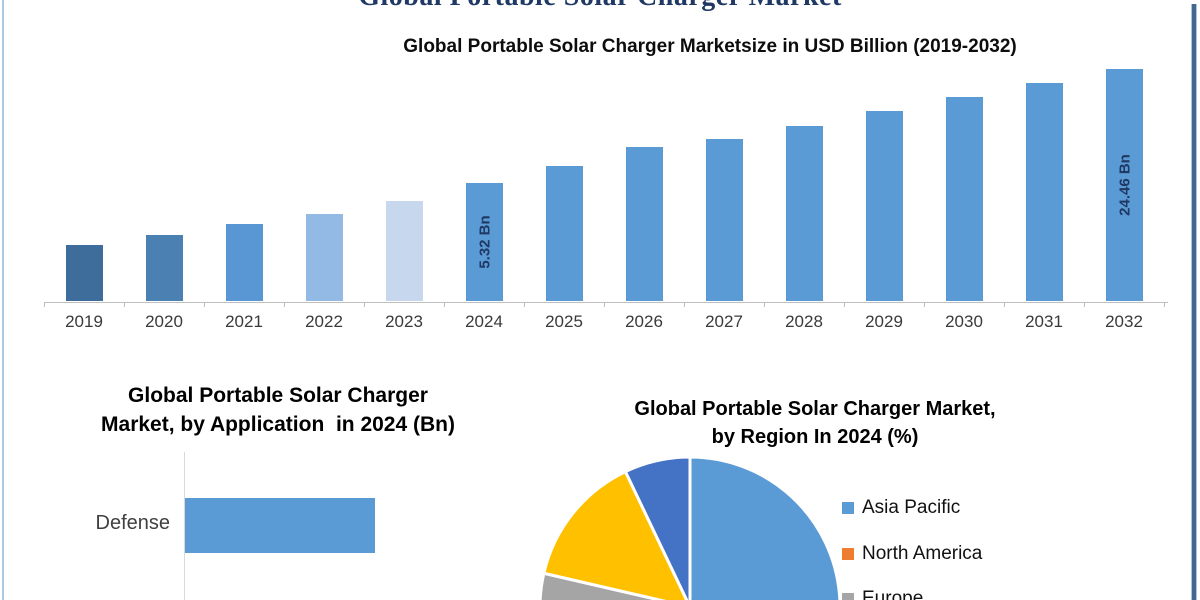  I want to click on bar-2025, so click(564, 233).